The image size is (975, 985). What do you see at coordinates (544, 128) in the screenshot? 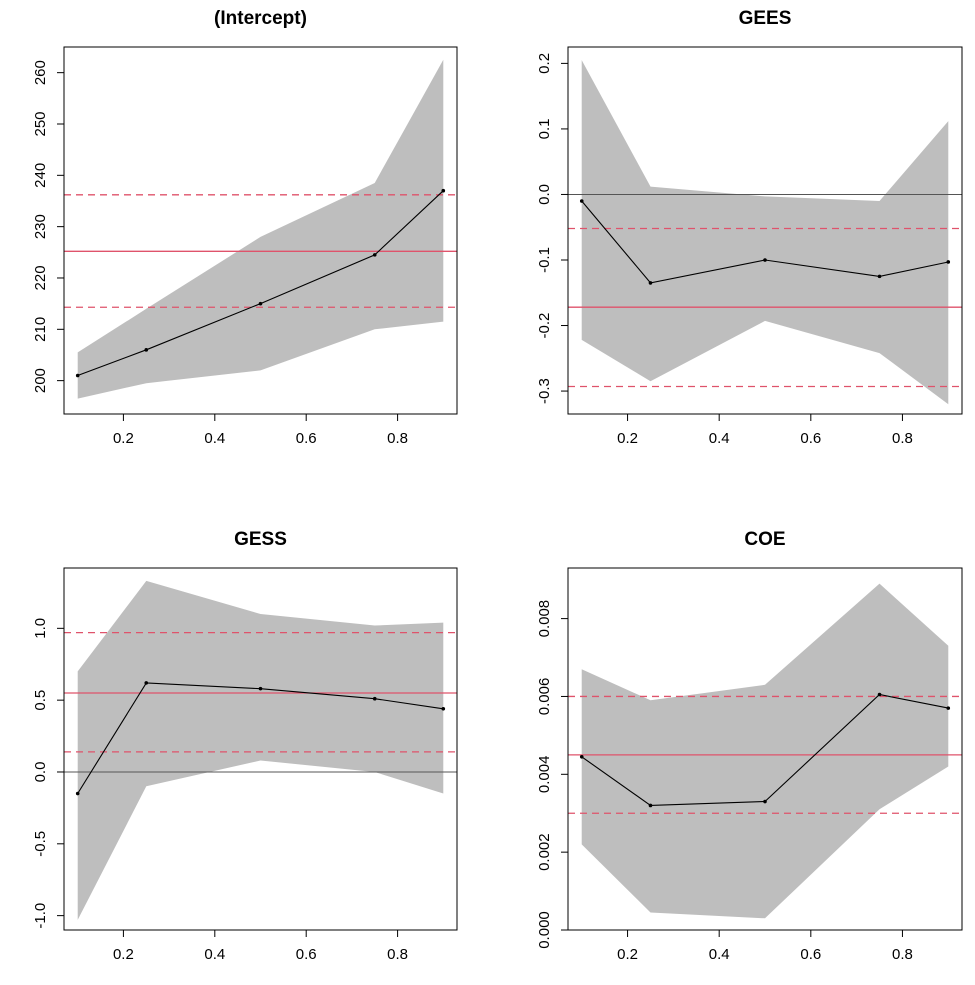
I see `y-tick-label: 0.1` at bounding box center [544, 128].